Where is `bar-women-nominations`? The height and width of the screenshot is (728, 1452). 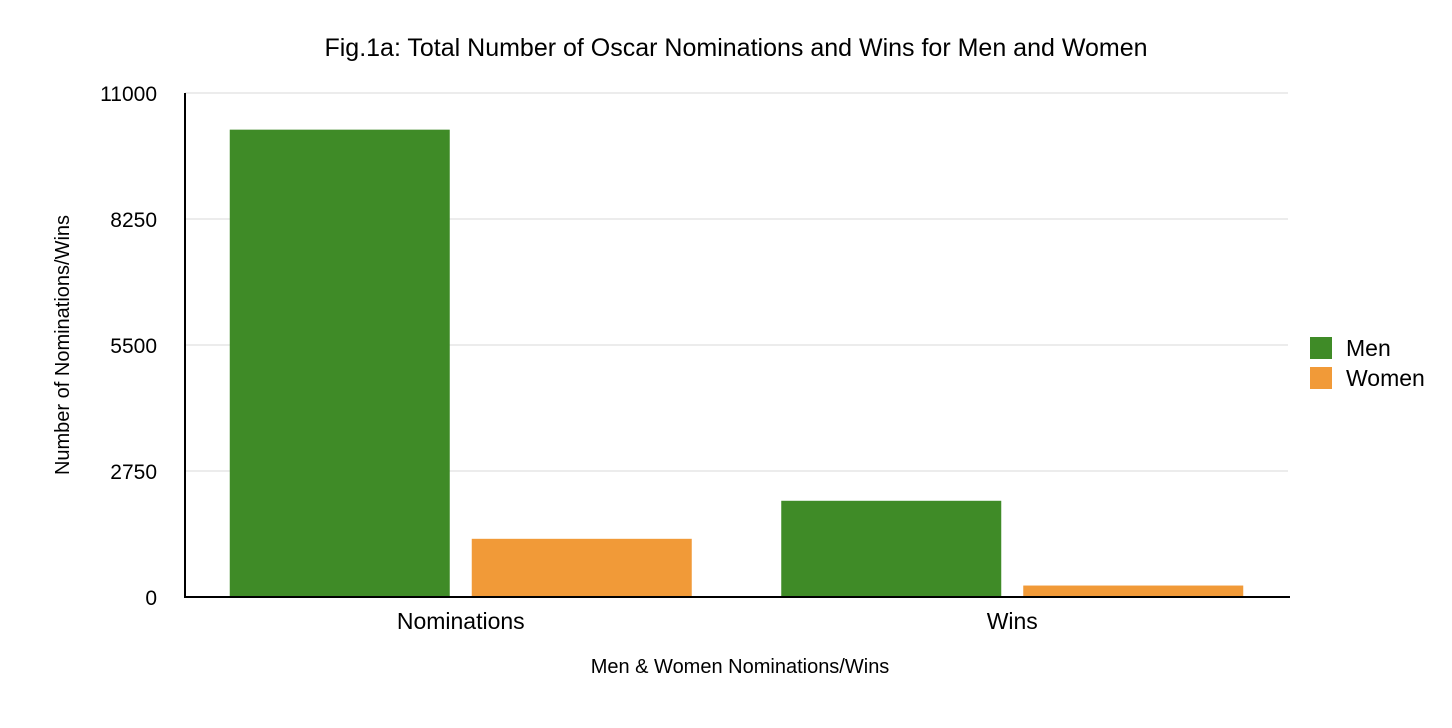 bar-women-nominations is located at coordinates (581, 567).